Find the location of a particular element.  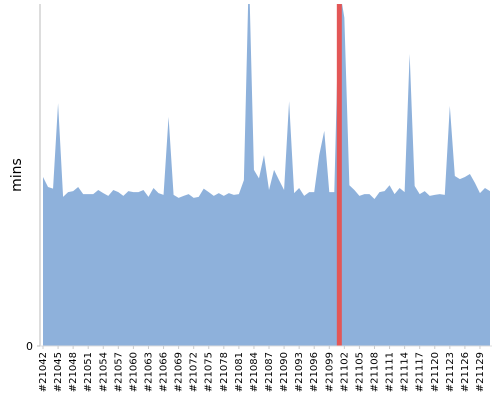

x-tick-label: #21057 is located at coordinates (118, 372).